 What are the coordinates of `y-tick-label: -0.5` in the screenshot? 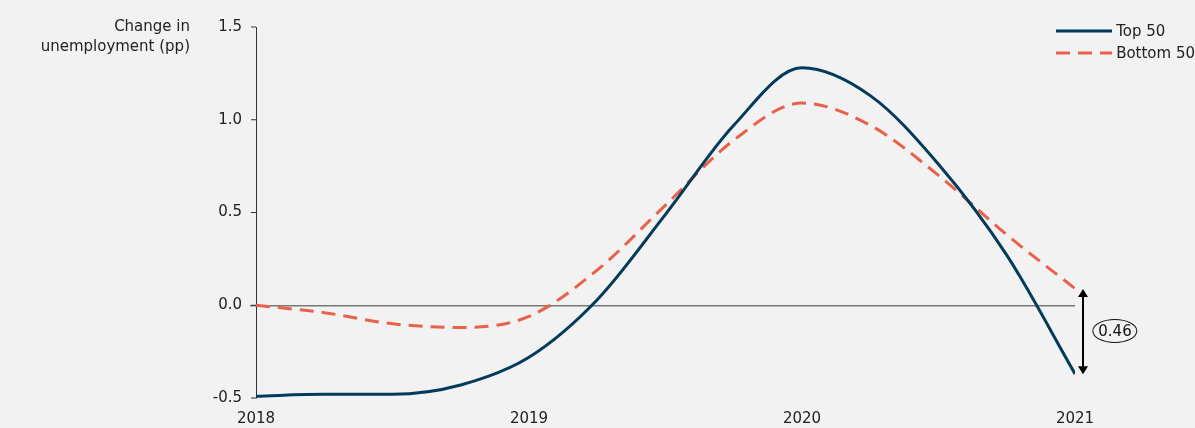 It's located at (227, 396).